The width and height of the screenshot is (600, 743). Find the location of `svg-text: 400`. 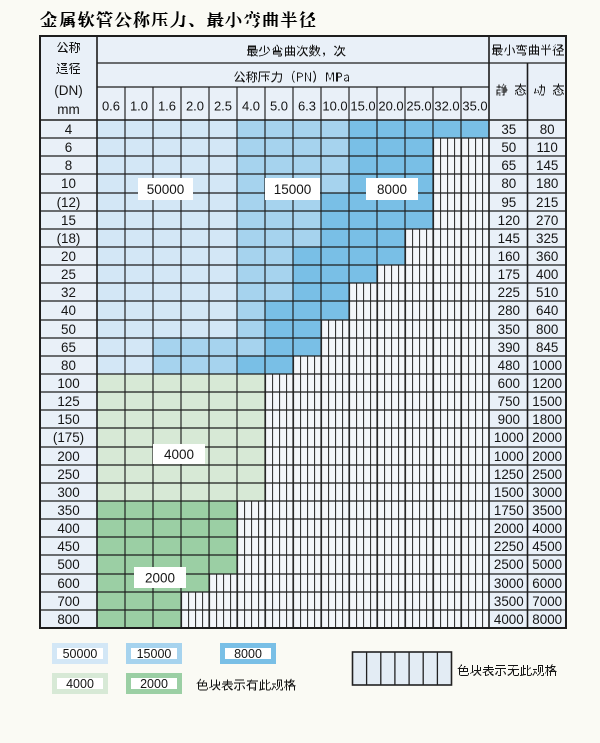

svg-text: 400 is located at coordinates (547, 274).